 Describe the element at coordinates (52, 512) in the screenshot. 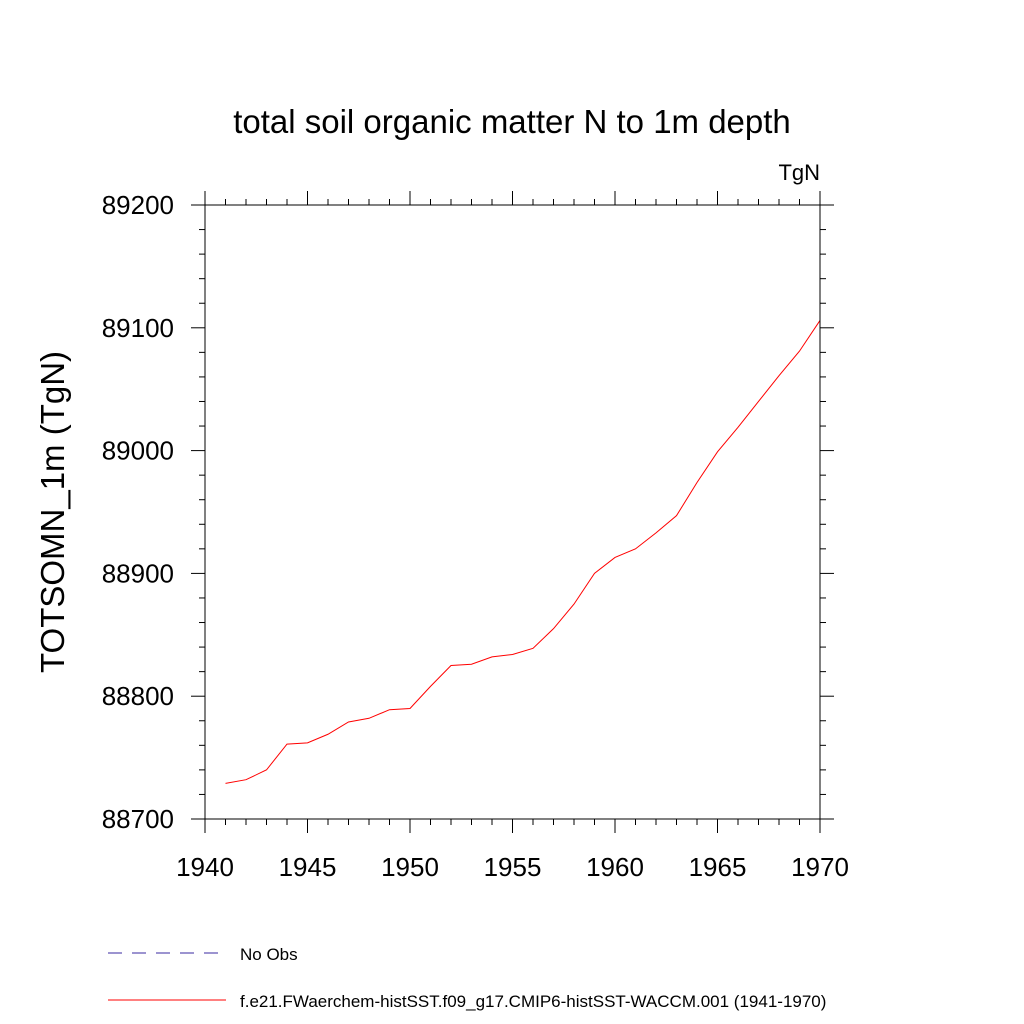

I see `y-axis-label: TOTSOMN_1m (TgN)` at that location.